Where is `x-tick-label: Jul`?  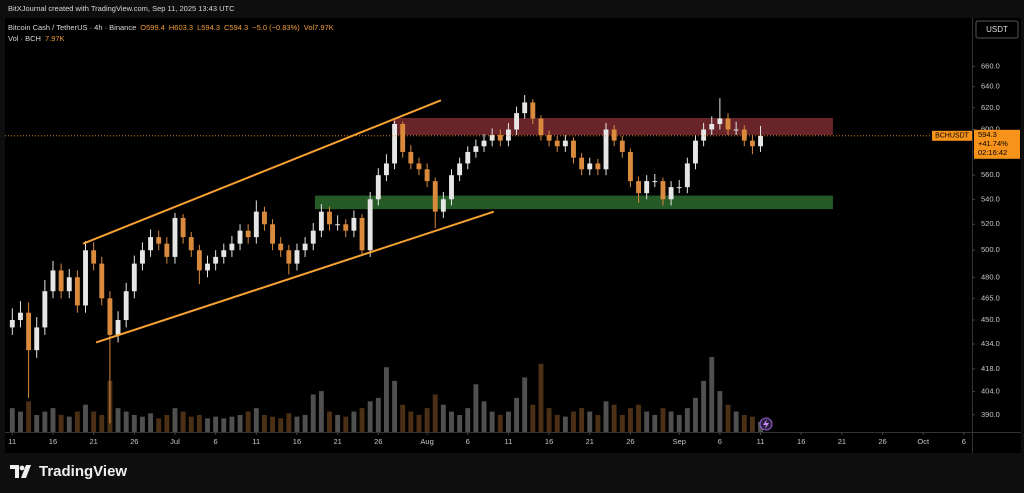 x-tick-label: Jul is located at coordinates (175, 441).